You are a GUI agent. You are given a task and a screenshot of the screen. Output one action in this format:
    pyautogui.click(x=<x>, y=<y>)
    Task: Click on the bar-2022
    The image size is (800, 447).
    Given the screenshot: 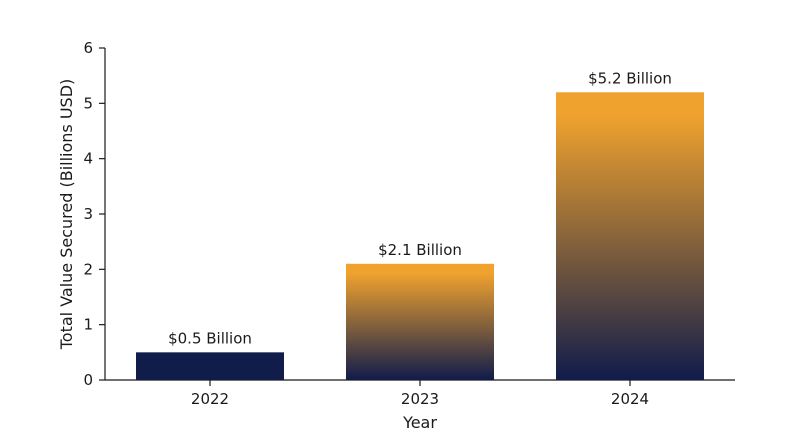 What is the action you would take?
    pyautogui.click(x=210, y=366)
    